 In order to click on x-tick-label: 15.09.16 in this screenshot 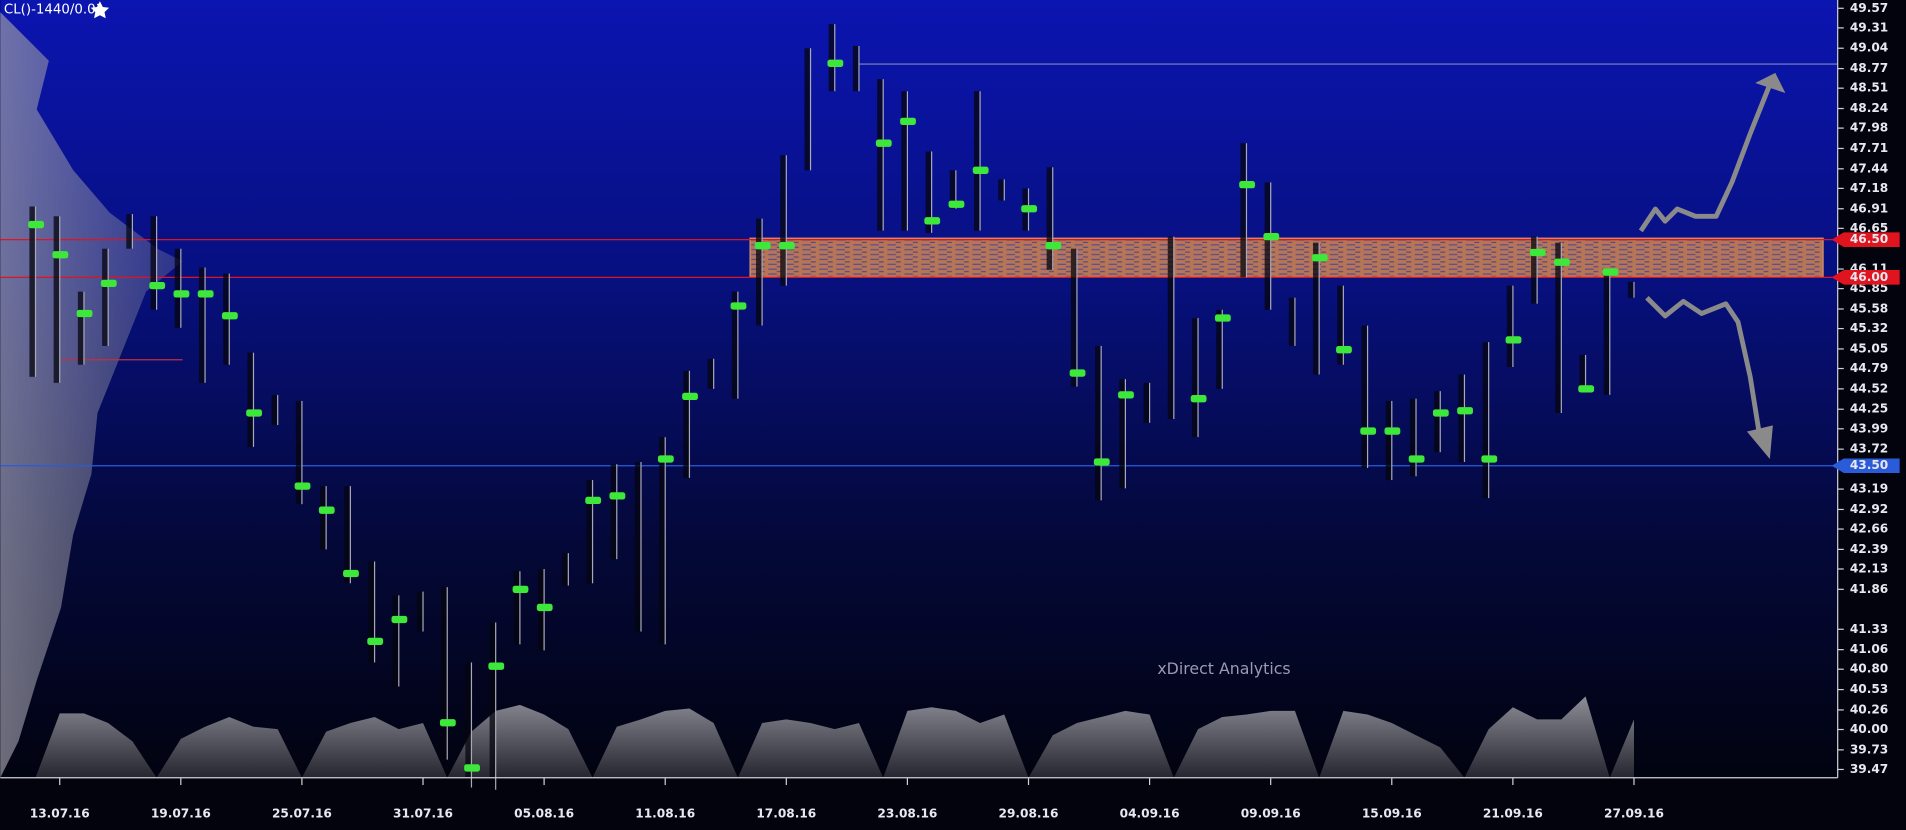, I will do `click(1392, 814)`.